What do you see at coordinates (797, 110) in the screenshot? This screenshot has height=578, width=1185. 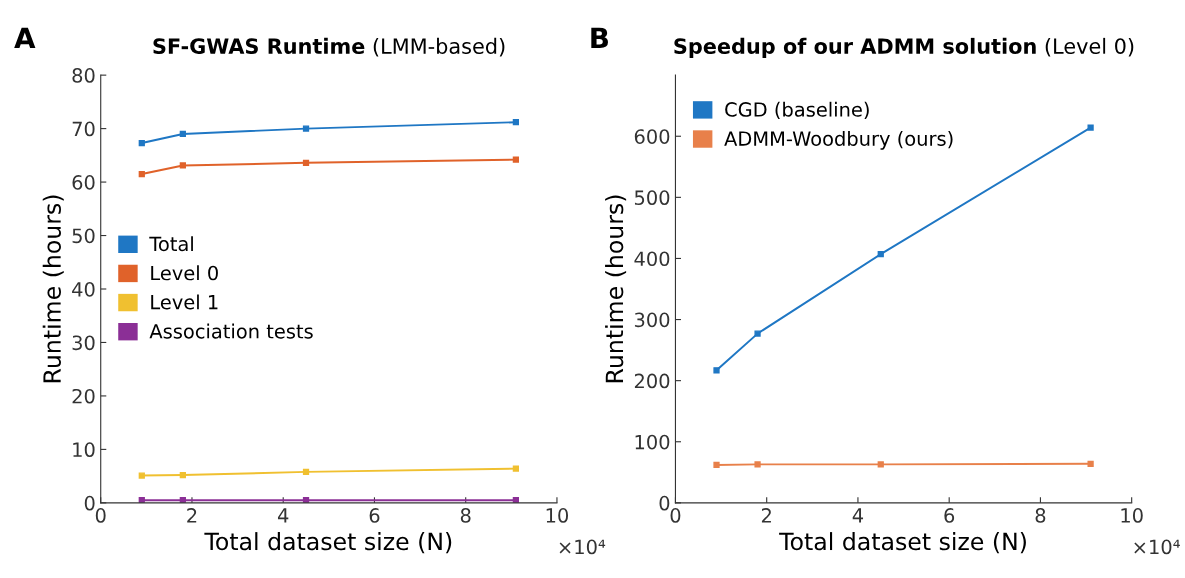 I see `legend-label: CGD (baseline)` at bounding box center [797, 110].